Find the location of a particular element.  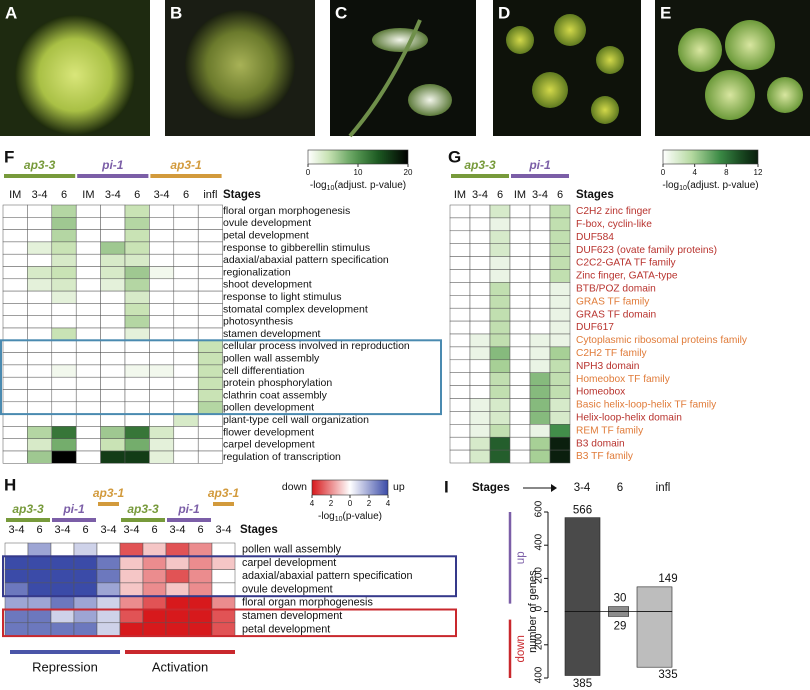

photo-label: C is located at coordinates (341, 12).